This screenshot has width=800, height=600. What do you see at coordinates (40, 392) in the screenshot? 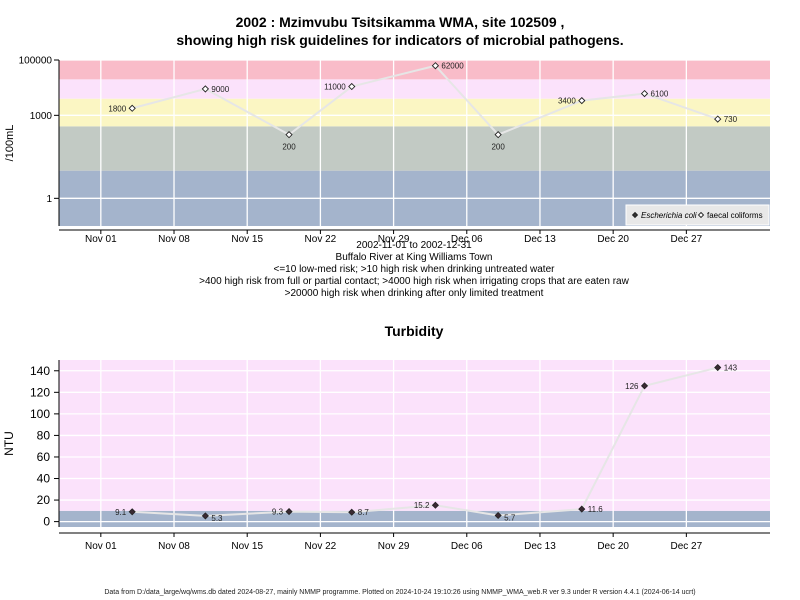
I see `y-tick-label-6: 120` at bounding box center [40, 392].